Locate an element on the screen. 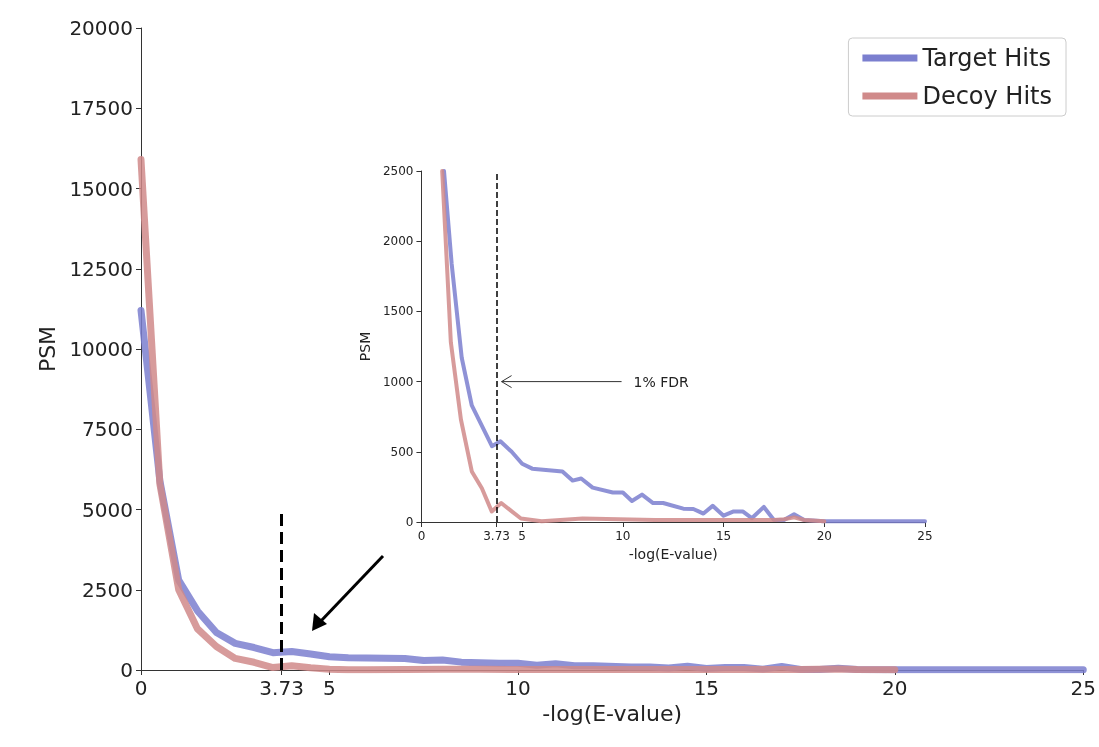 The height and width of the screenshot is (747, 1099). y-tick-label: 1500 is located at coordinates (398, 311).